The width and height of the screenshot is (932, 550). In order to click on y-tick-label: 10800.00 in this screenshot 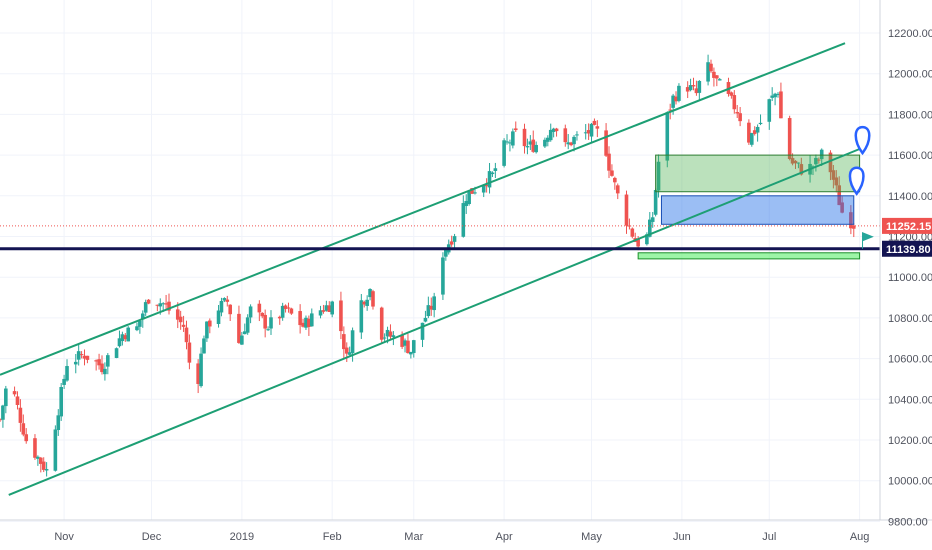, I will do `click(910, 319)`.